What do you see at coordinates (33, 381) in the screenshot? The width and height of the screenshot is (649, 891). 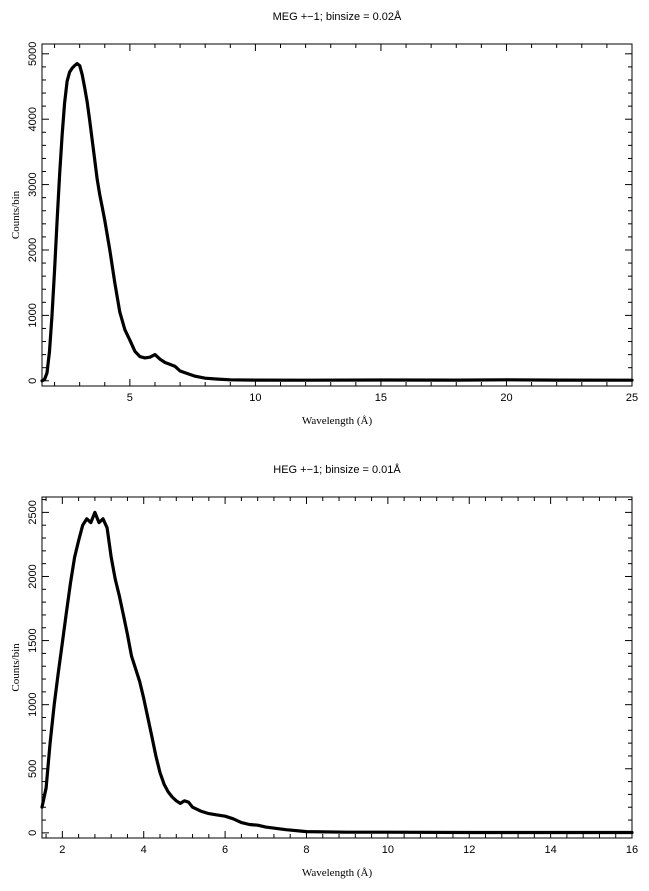 I see `meg-y-tick-label: 0` at bounding box center [33, 381].